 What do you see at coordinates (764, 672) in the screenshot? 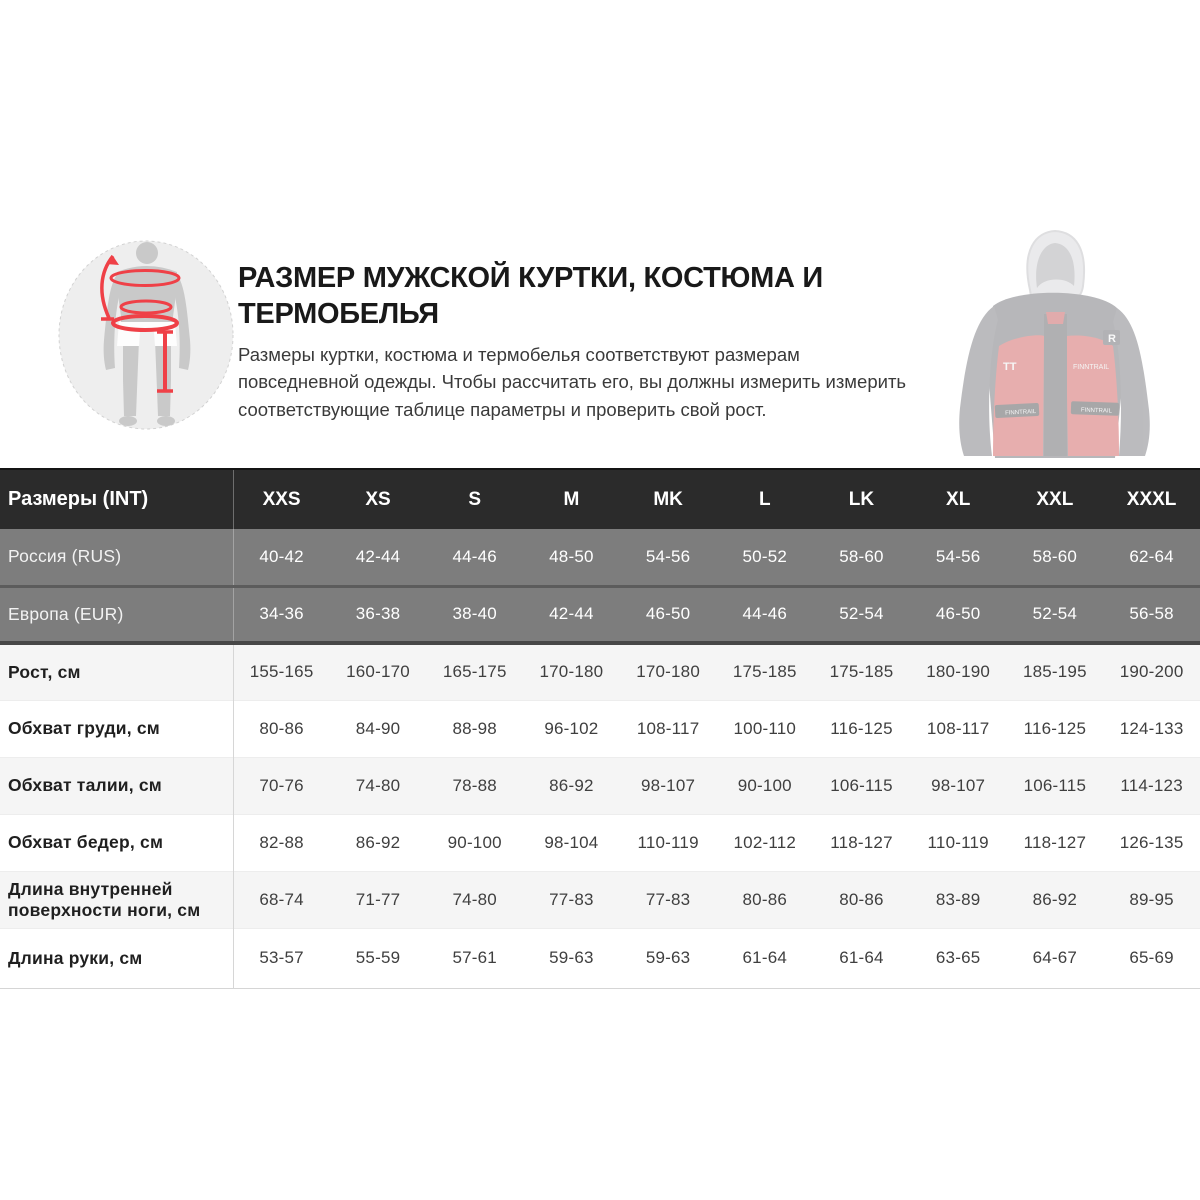
I see `size-value: 175-185` at bounding box center [764, 672].